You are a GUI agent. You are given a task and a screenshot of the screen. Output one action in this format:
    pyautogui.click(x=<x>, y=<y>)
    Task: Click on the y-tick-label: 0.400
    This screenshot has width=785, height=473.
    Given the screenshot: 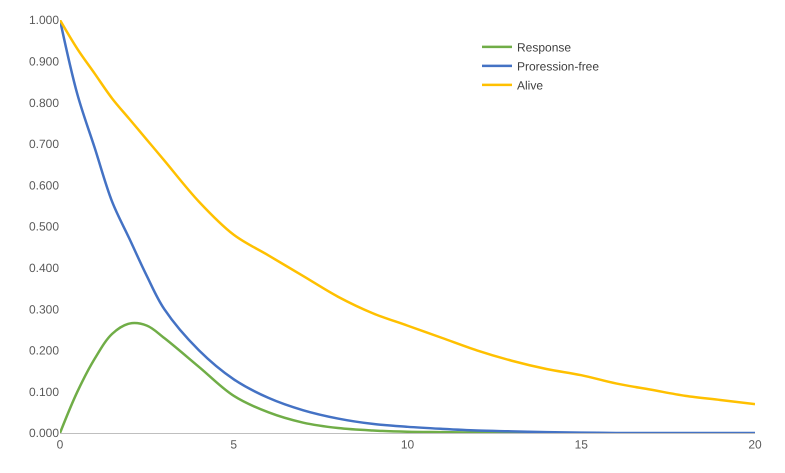 What is the action you would take?
    pyautogui.click(x=44, y=268)
    